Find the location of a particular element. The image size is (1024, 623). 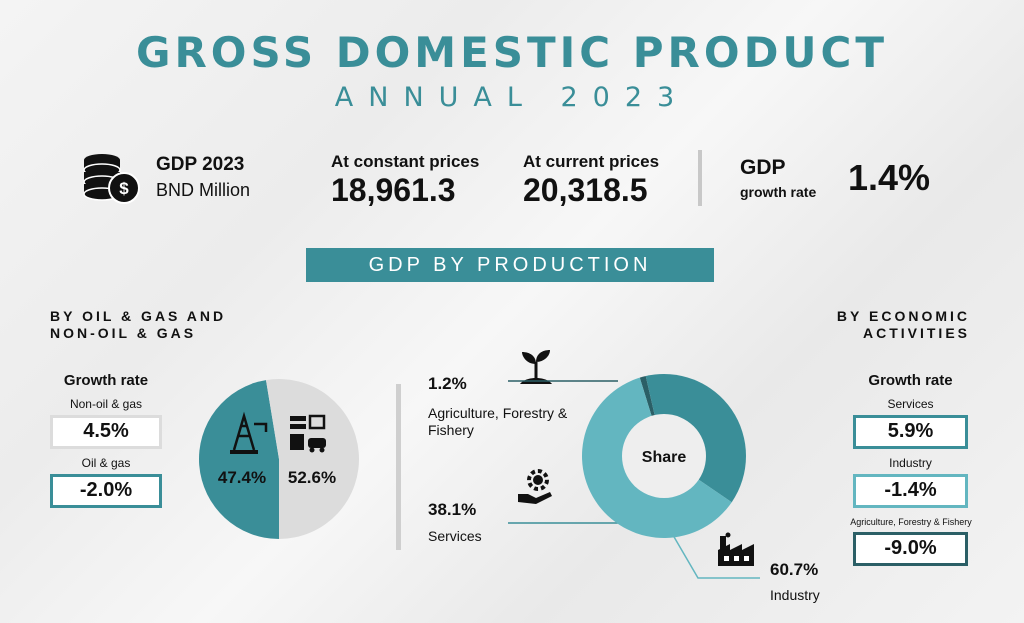

growth-rate-label-main: GDP is located at coordinates (763, 167).